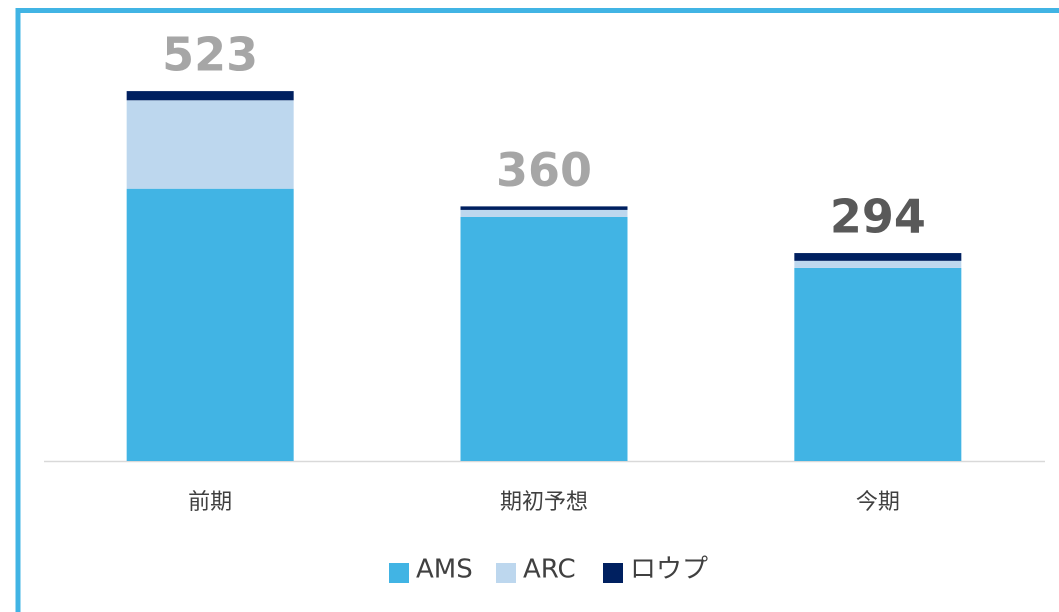  I want to click on legend-label: ロウプ, so click(669, 570).